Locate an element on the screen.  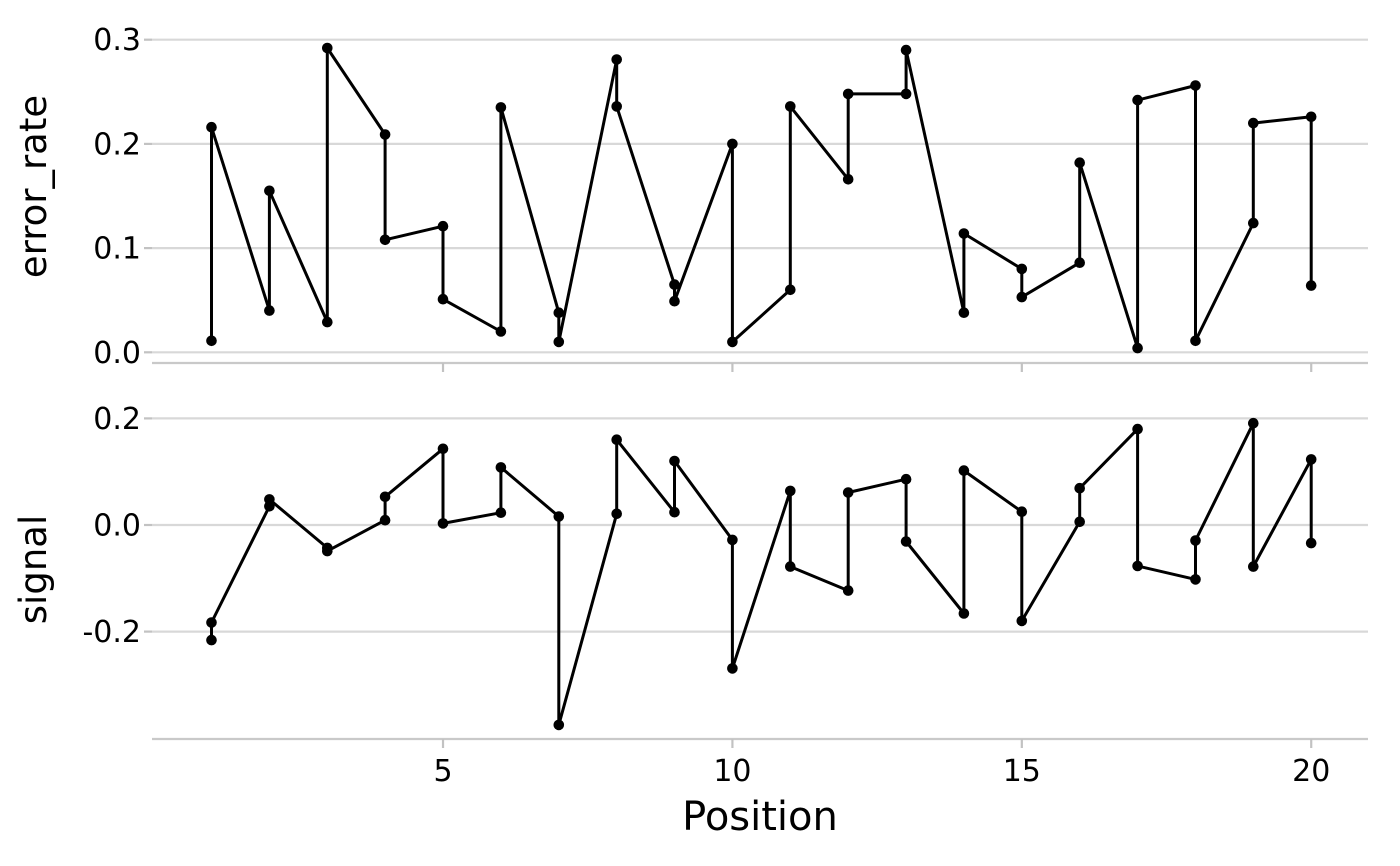
y-tick-label: -0.2 is located at coordinates (111, 632).